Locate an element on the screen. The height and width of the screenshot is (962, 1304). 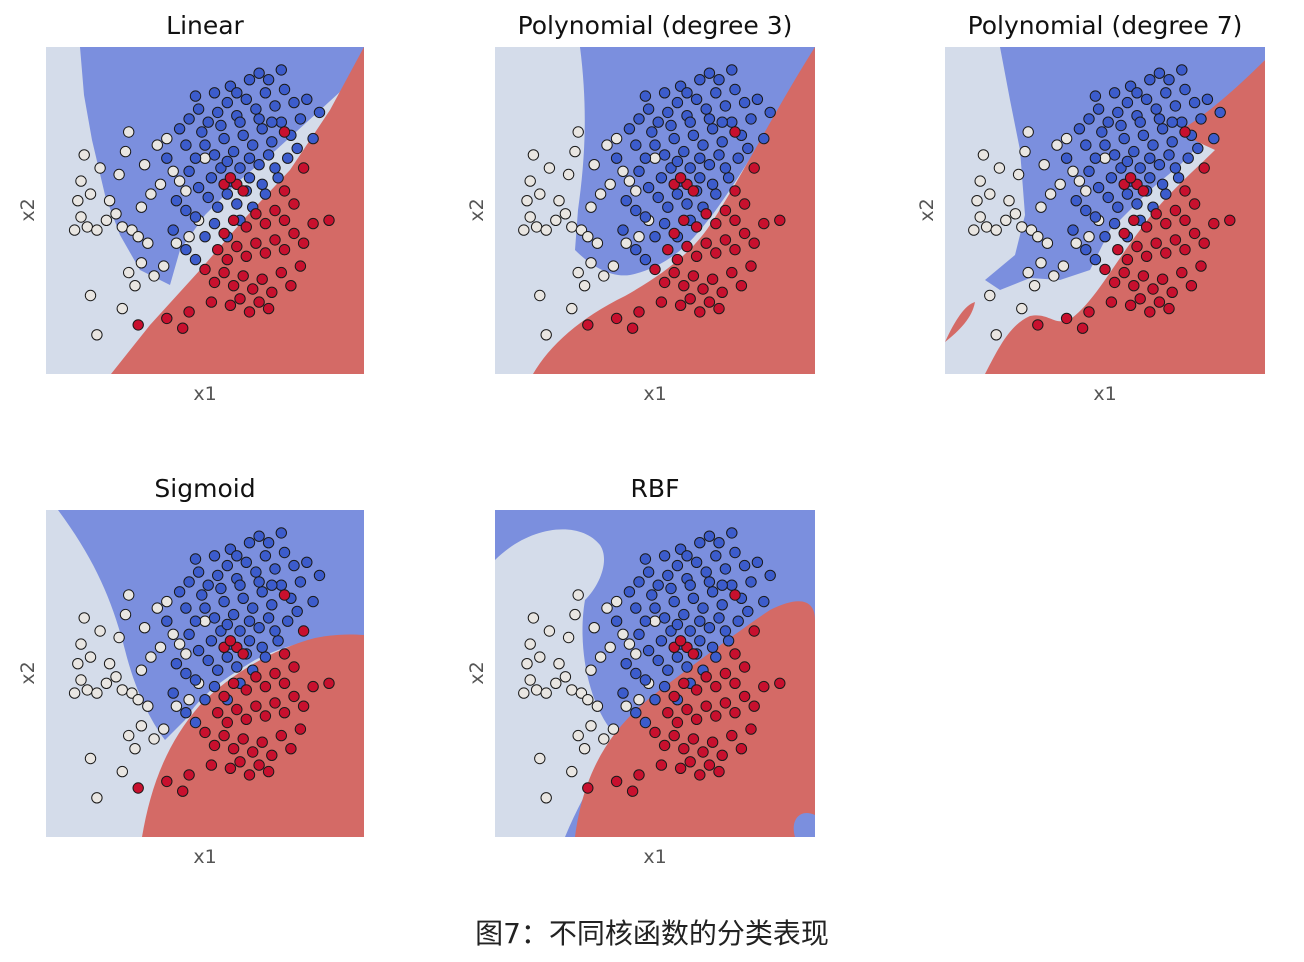
points-layer is located at coordinates (652, 202).